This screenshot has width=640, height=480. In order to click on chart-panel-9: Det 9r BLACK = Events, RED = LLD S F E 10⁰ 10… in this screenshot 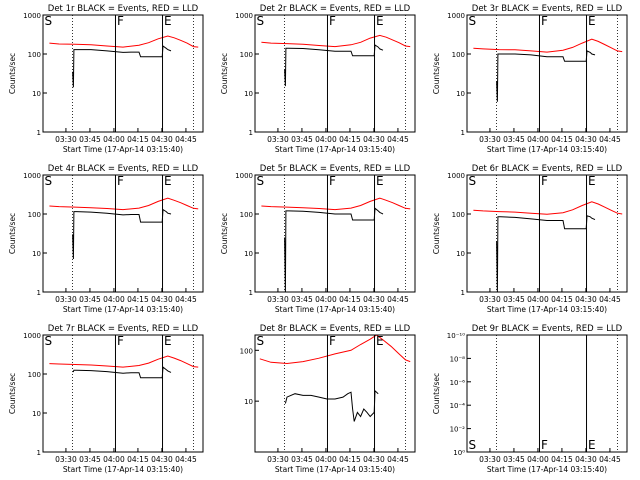, I will do `click(530, 399)`.